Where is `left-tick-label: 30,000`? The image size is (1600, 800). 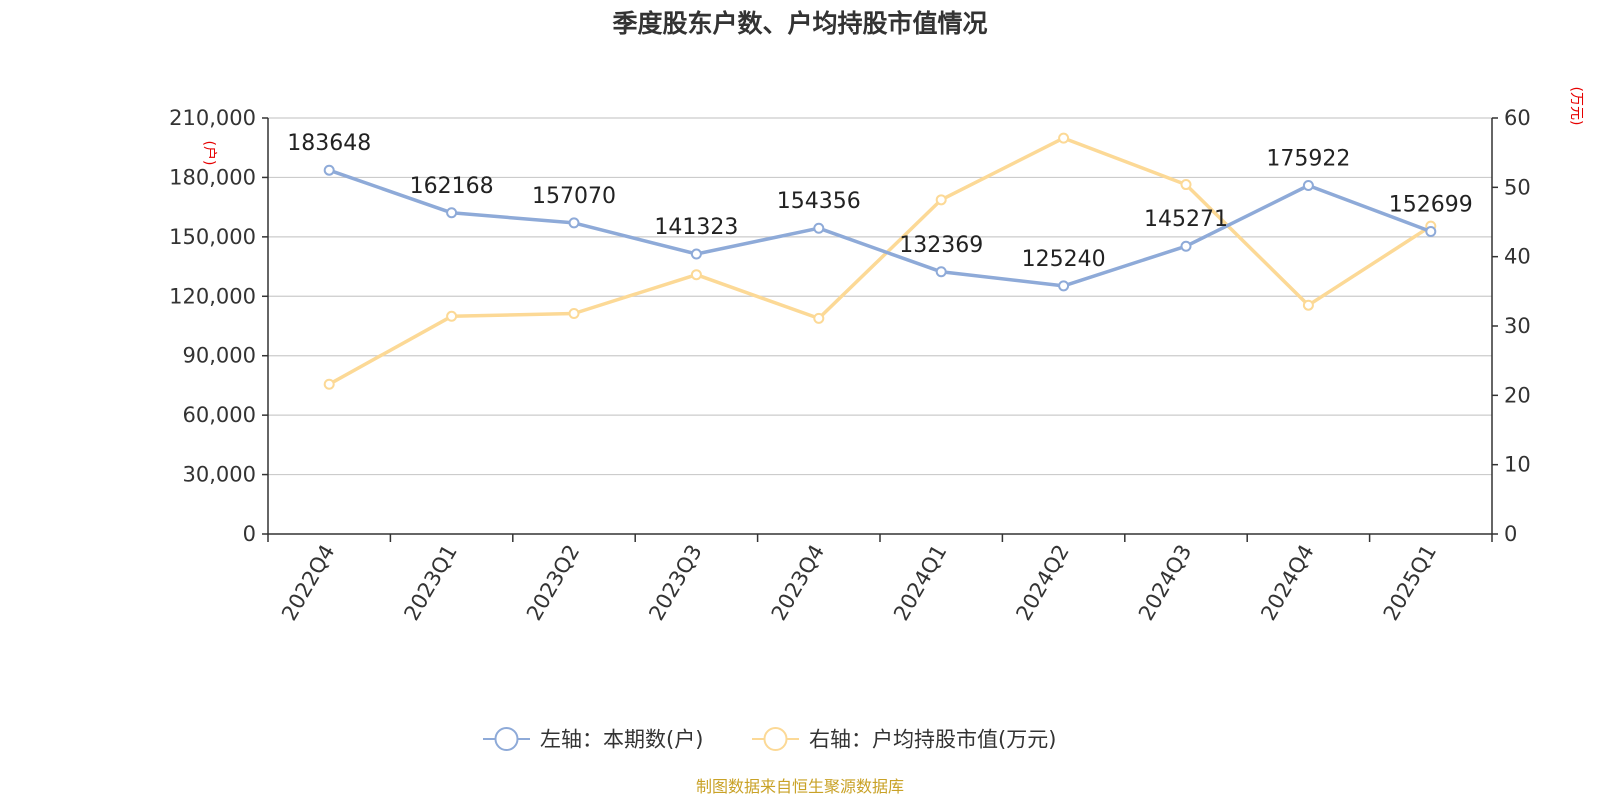
left-tick-label: 30,000 is located at coordinates (219, 475).